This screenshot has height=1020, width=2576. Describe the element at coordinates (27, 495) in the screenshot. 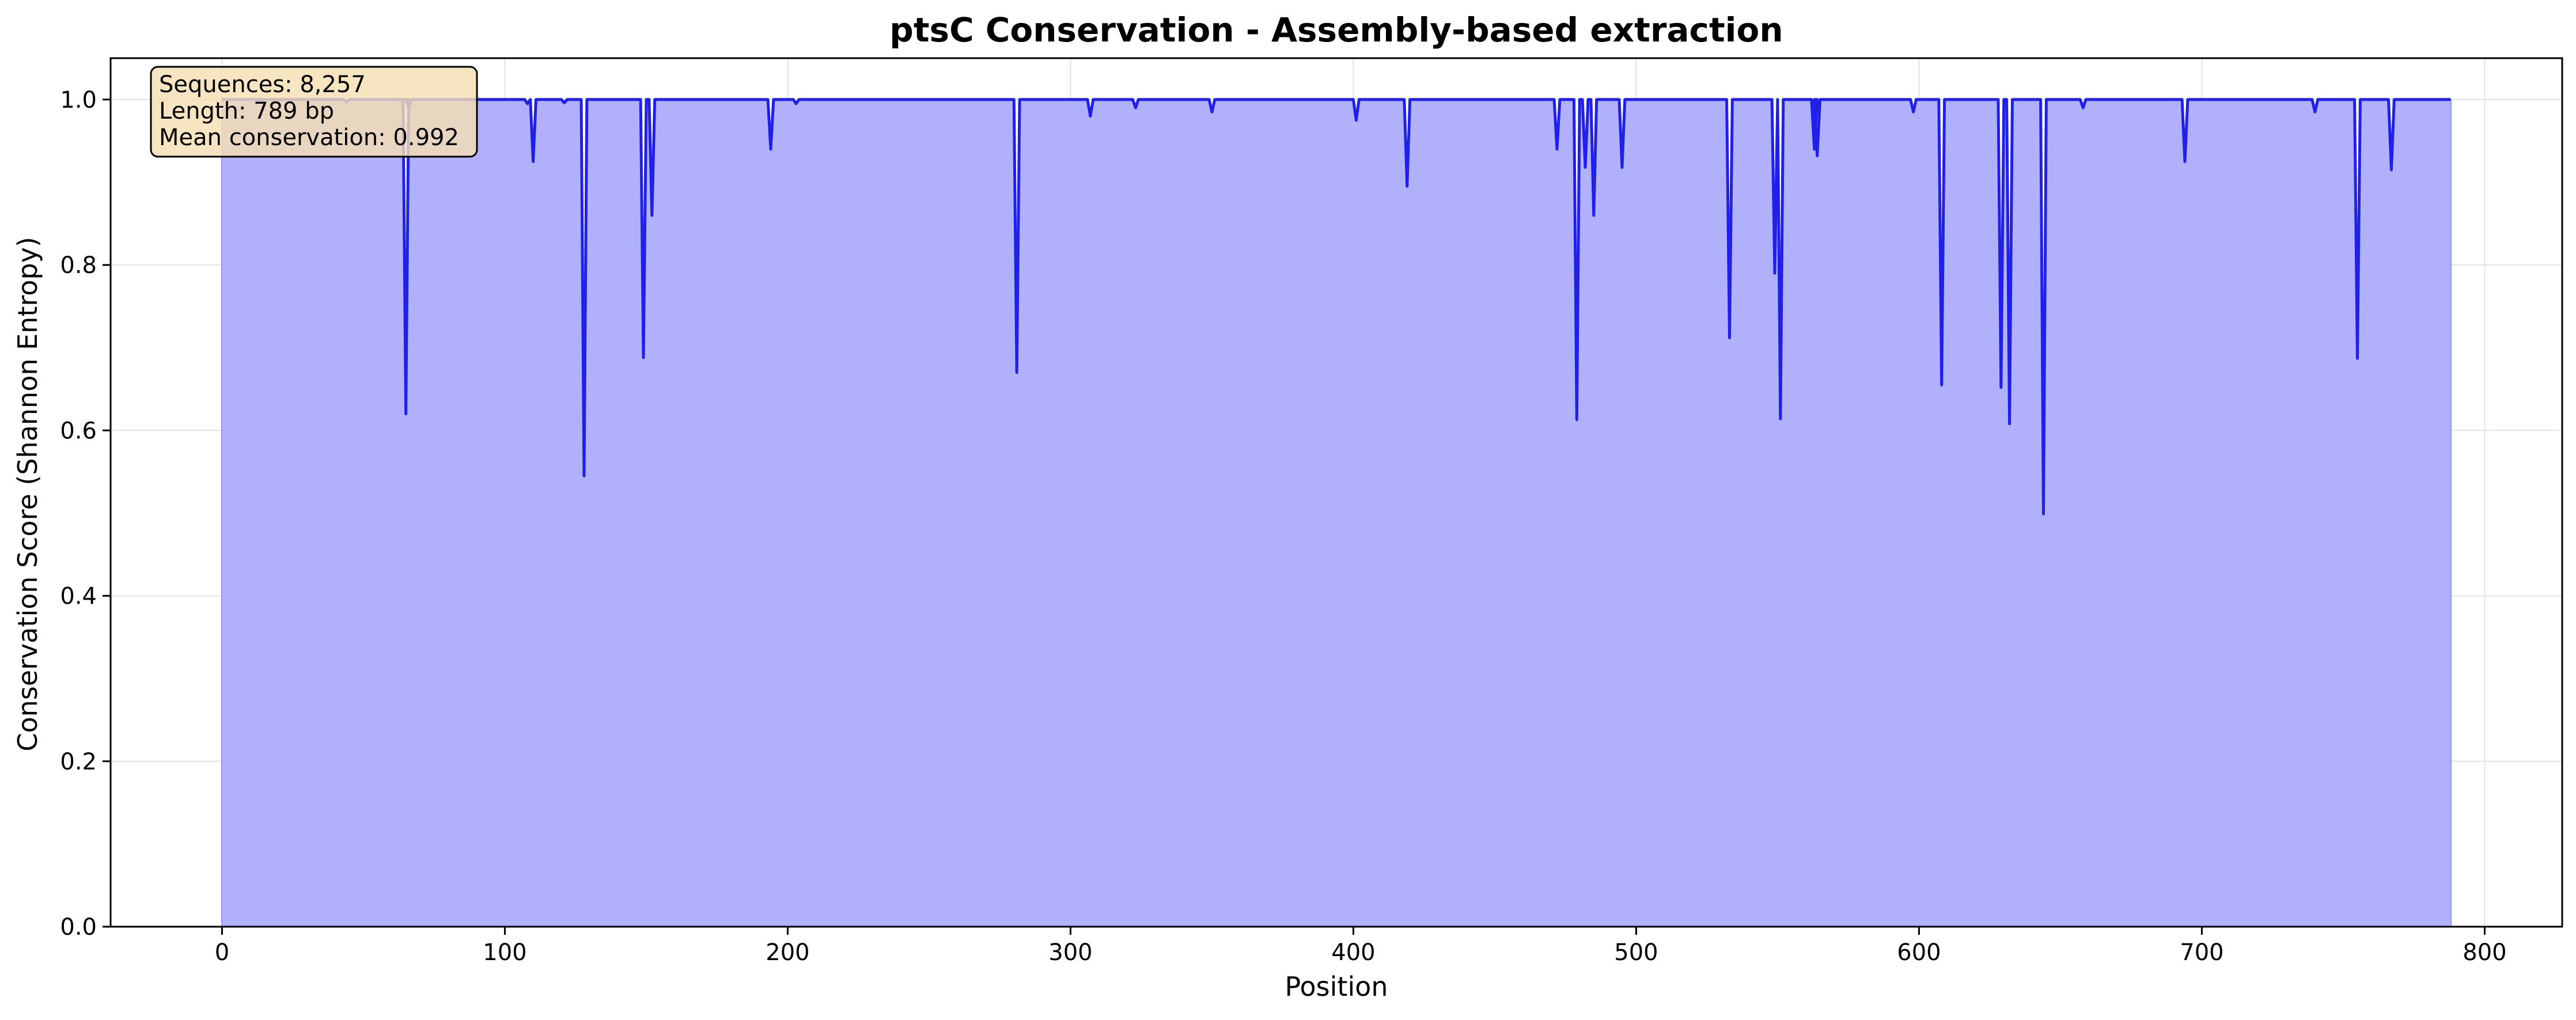

I see `y-axis-label: Conservation Score (Shannon Entropy)` at that location.